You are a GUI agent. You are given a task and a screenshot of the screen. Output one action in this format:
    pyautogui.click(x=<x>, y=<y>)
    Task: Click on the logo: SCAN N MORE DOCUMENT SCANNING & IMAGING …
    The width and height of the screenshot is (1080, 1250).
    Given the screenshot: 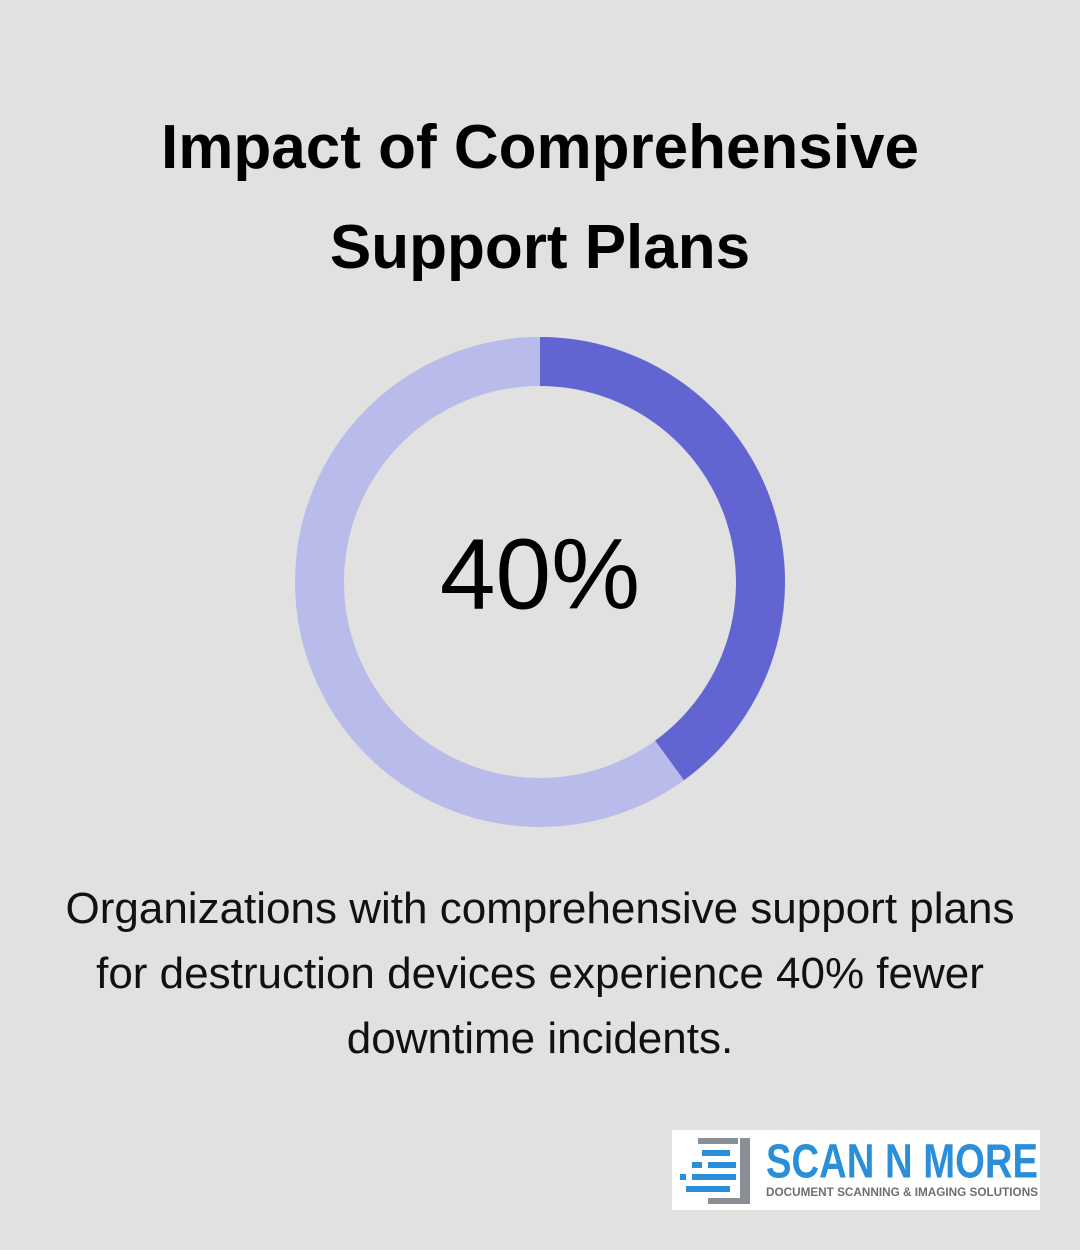 What is the action you would take?
    pyautogui.click(x=856, y=1170)
    